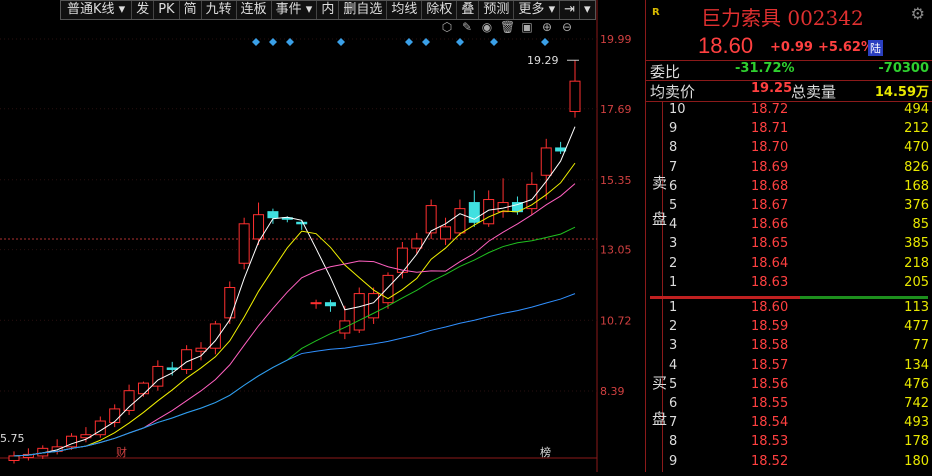  What do you see at coordinates (920, 346) in the screenshot?
I see `order-volume: 77` at bounding box center [920, 346].